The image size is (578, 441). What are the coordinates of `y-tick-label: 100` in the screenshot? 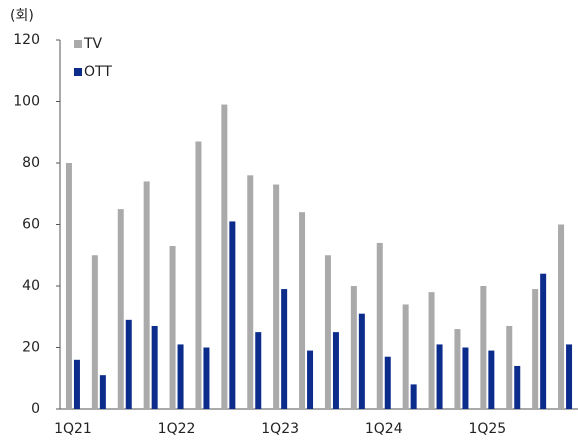 It's located at (26, 102).